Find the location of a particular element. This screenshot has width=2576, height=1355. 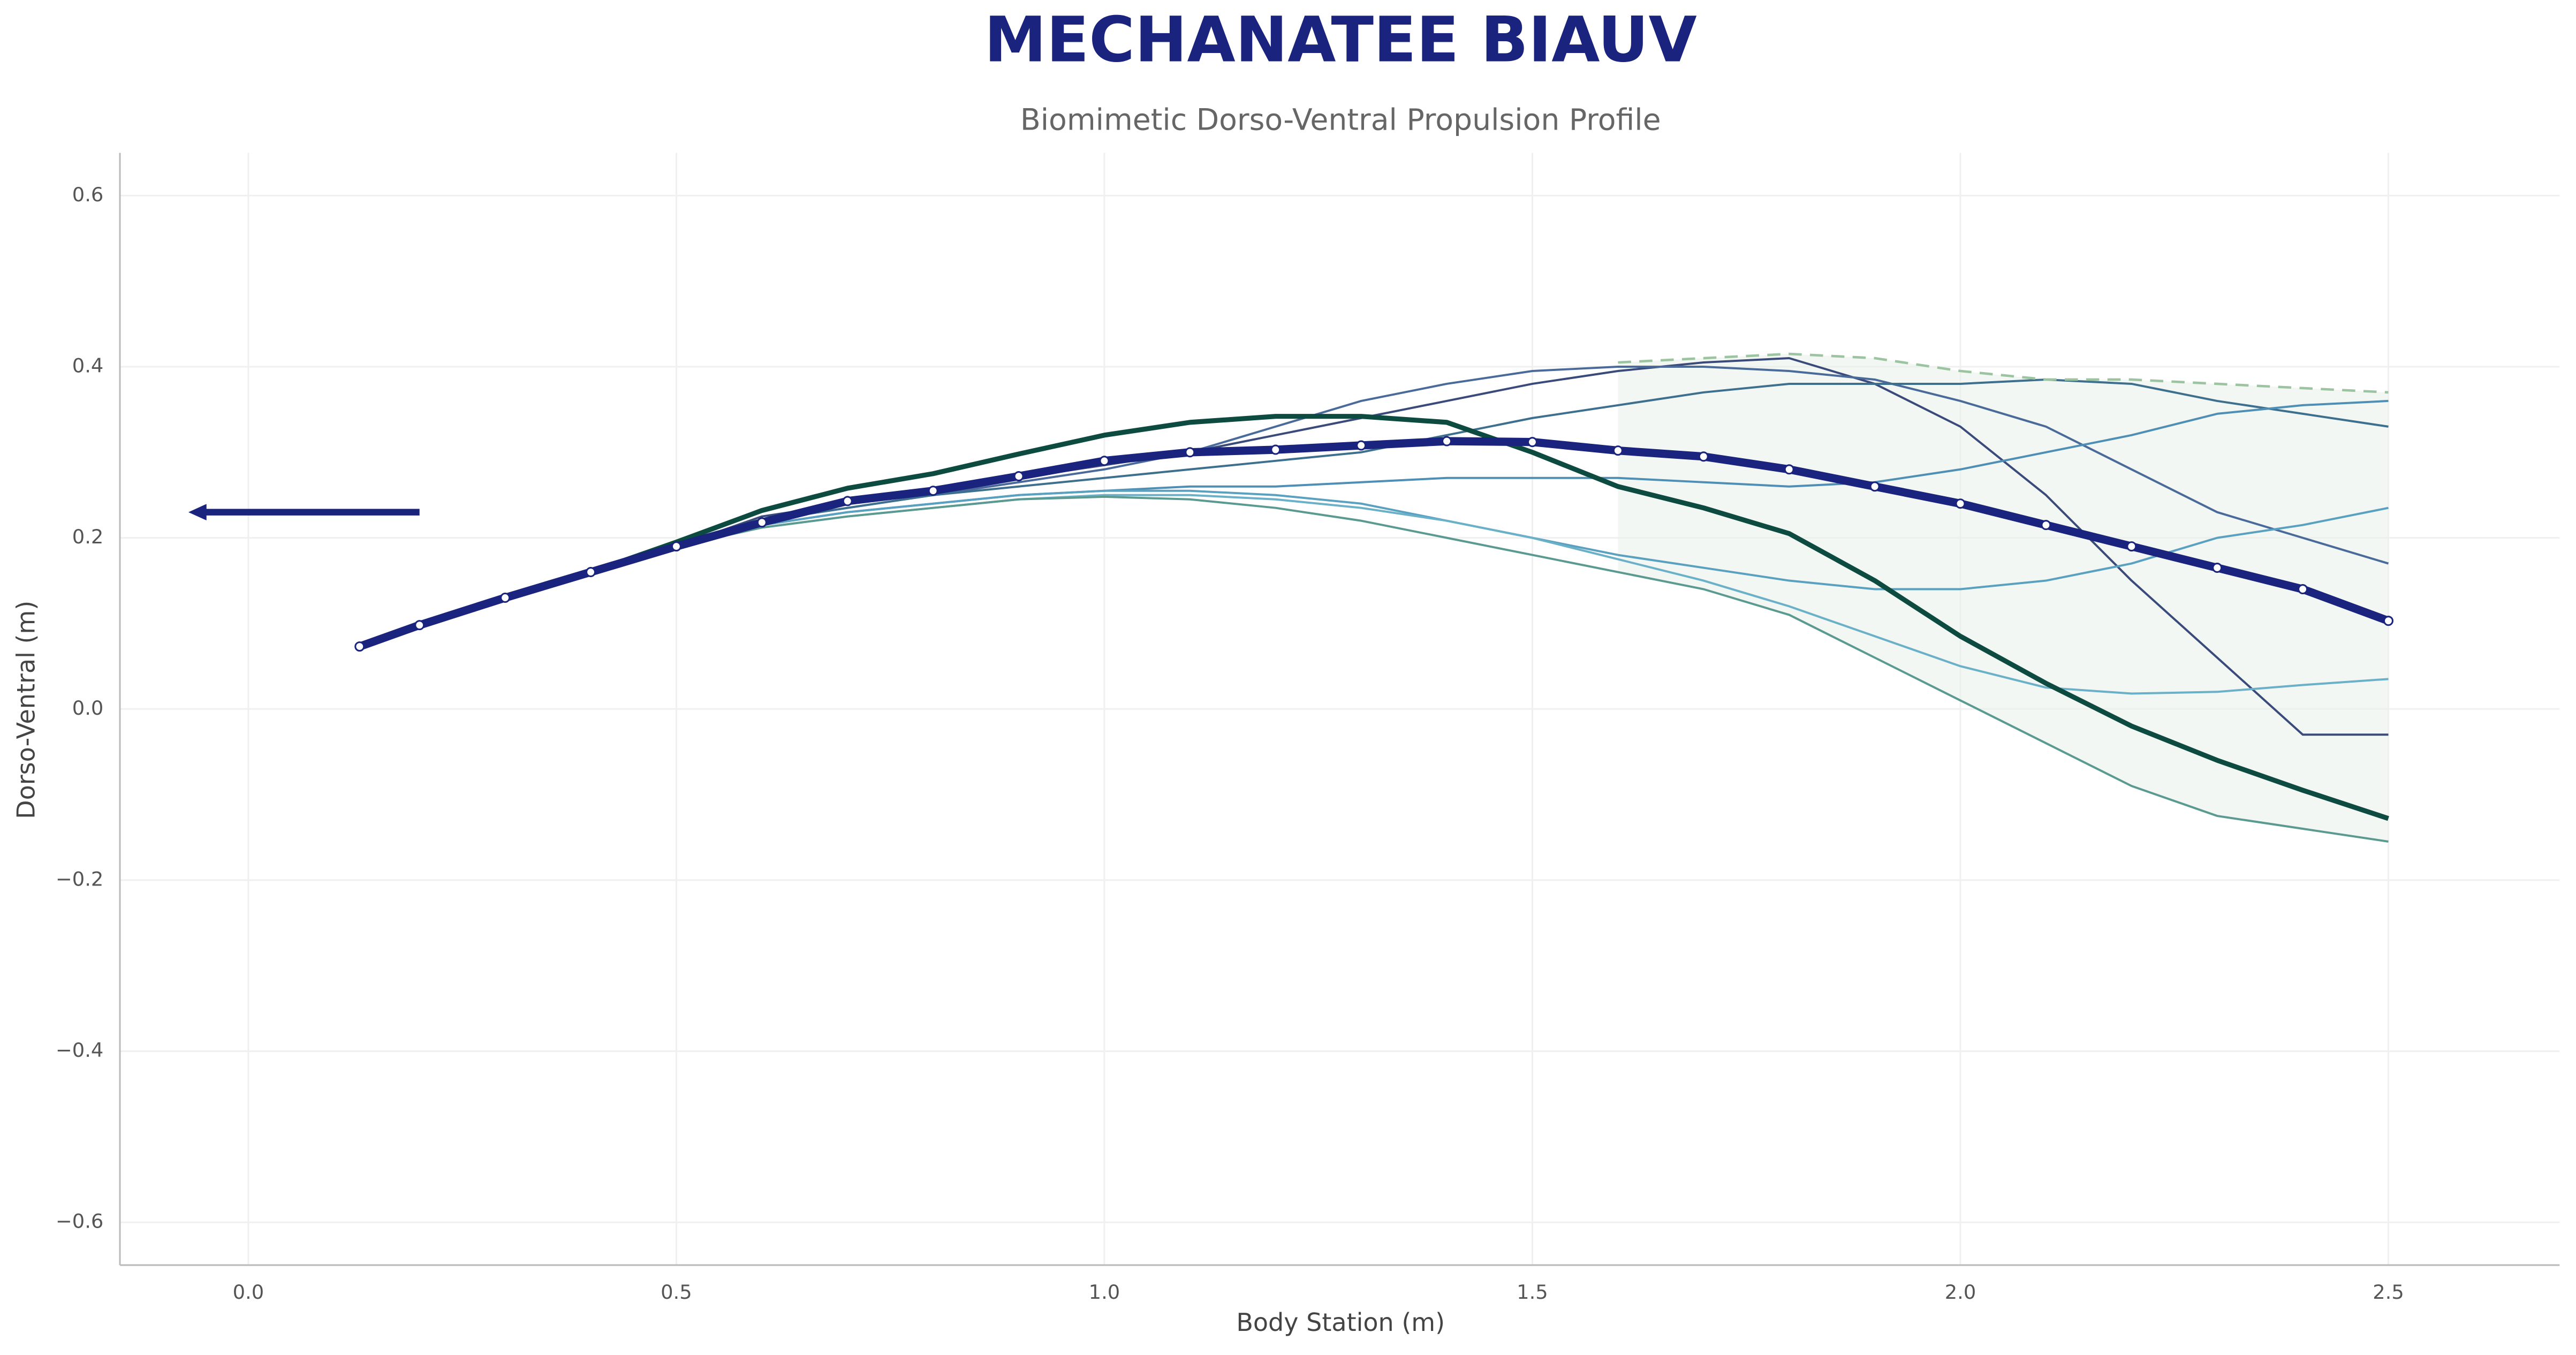

x-tick-label: 1.5 is located at coordinates (1532, 1292).